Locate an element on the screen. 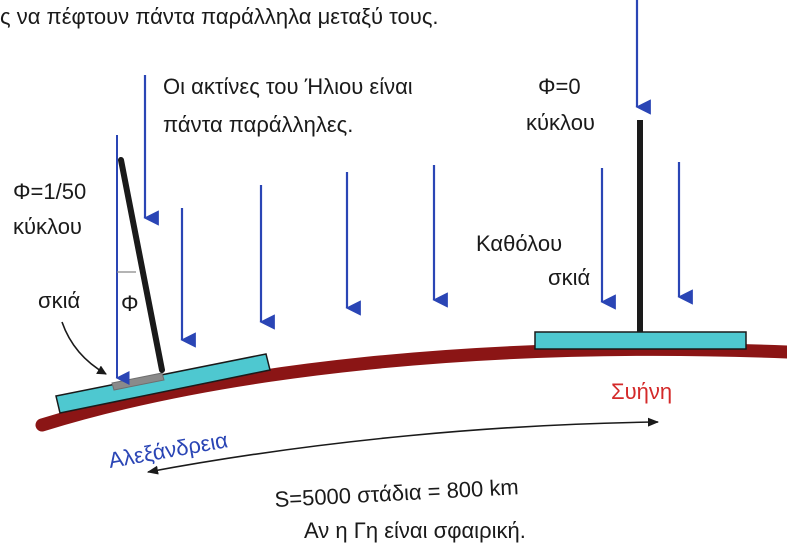 The width and height of the screenshot is (787, 552). alexandria-city-label: Αλεξάνδρεια is located at coordinates (168, 450).